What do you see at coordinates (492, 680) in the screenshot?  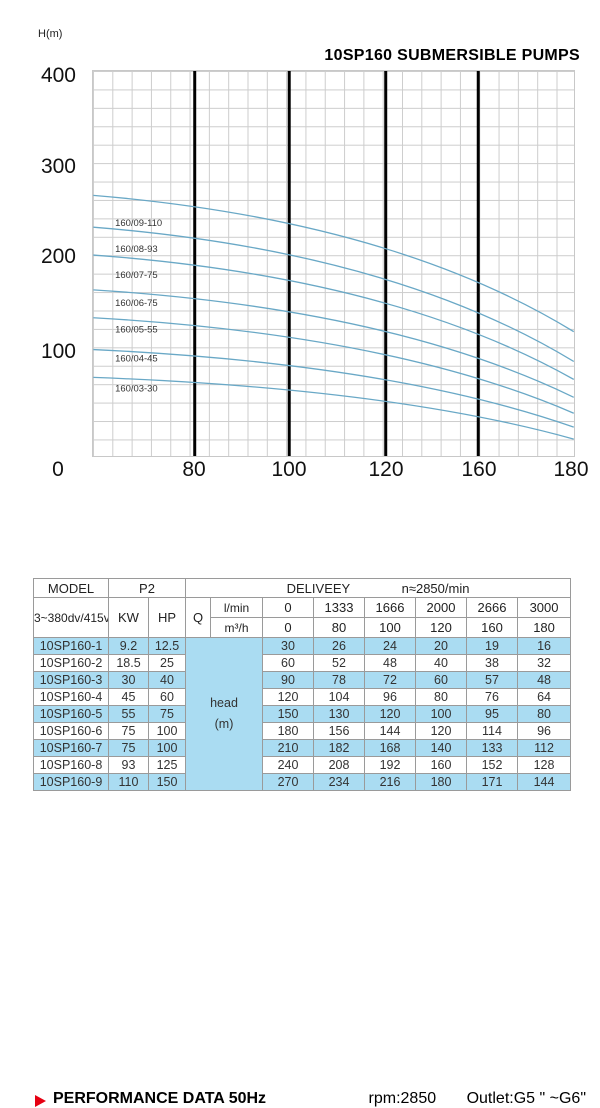 I see `head-value-cell: 57` at bounding box center [492, 680].